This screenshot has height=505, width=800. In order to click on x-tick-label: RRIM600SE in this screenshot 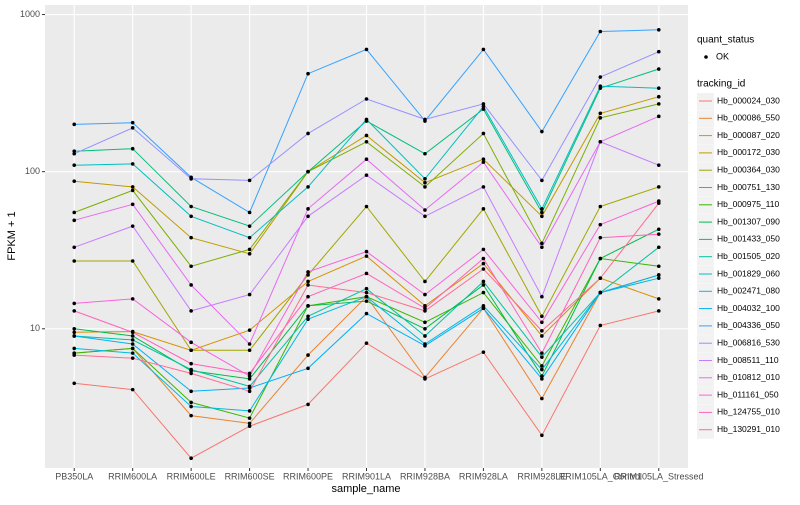, I will do `click(250, 476)`.